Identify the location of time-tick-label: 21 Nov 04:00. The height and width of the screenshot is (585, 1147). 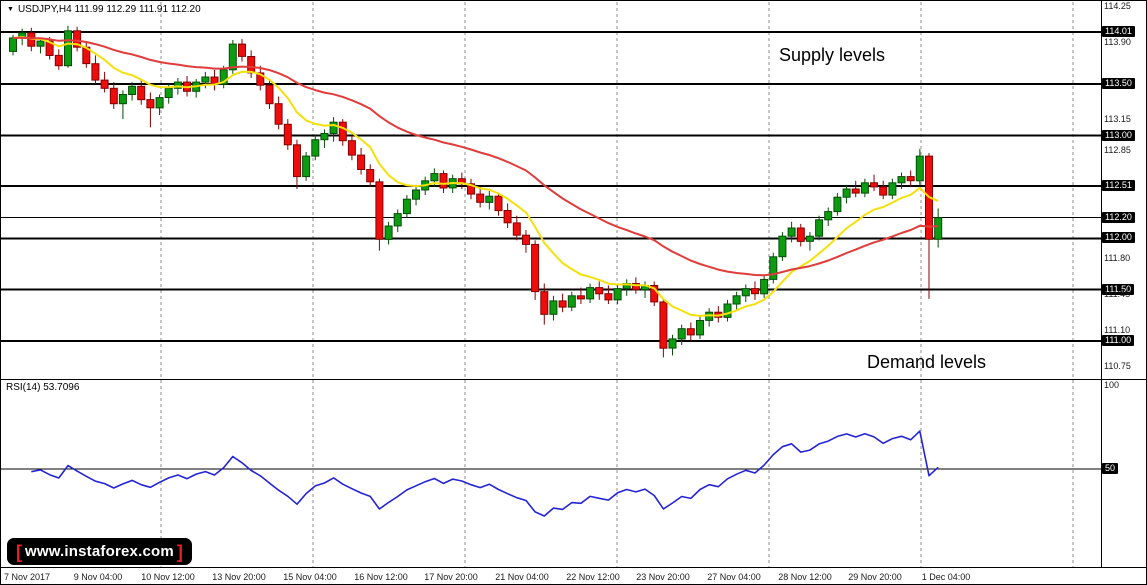
(522, 577).